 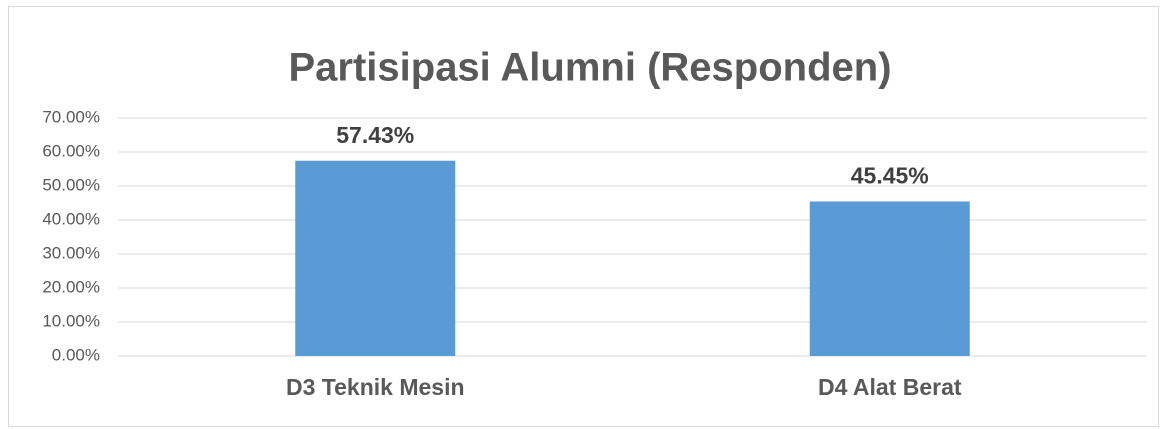 What do you see at coordinates (589, 68) in the screenshot?
I see `chart-title: Partisipasi Alumni (Responden)` at bounding box center [589, 68].